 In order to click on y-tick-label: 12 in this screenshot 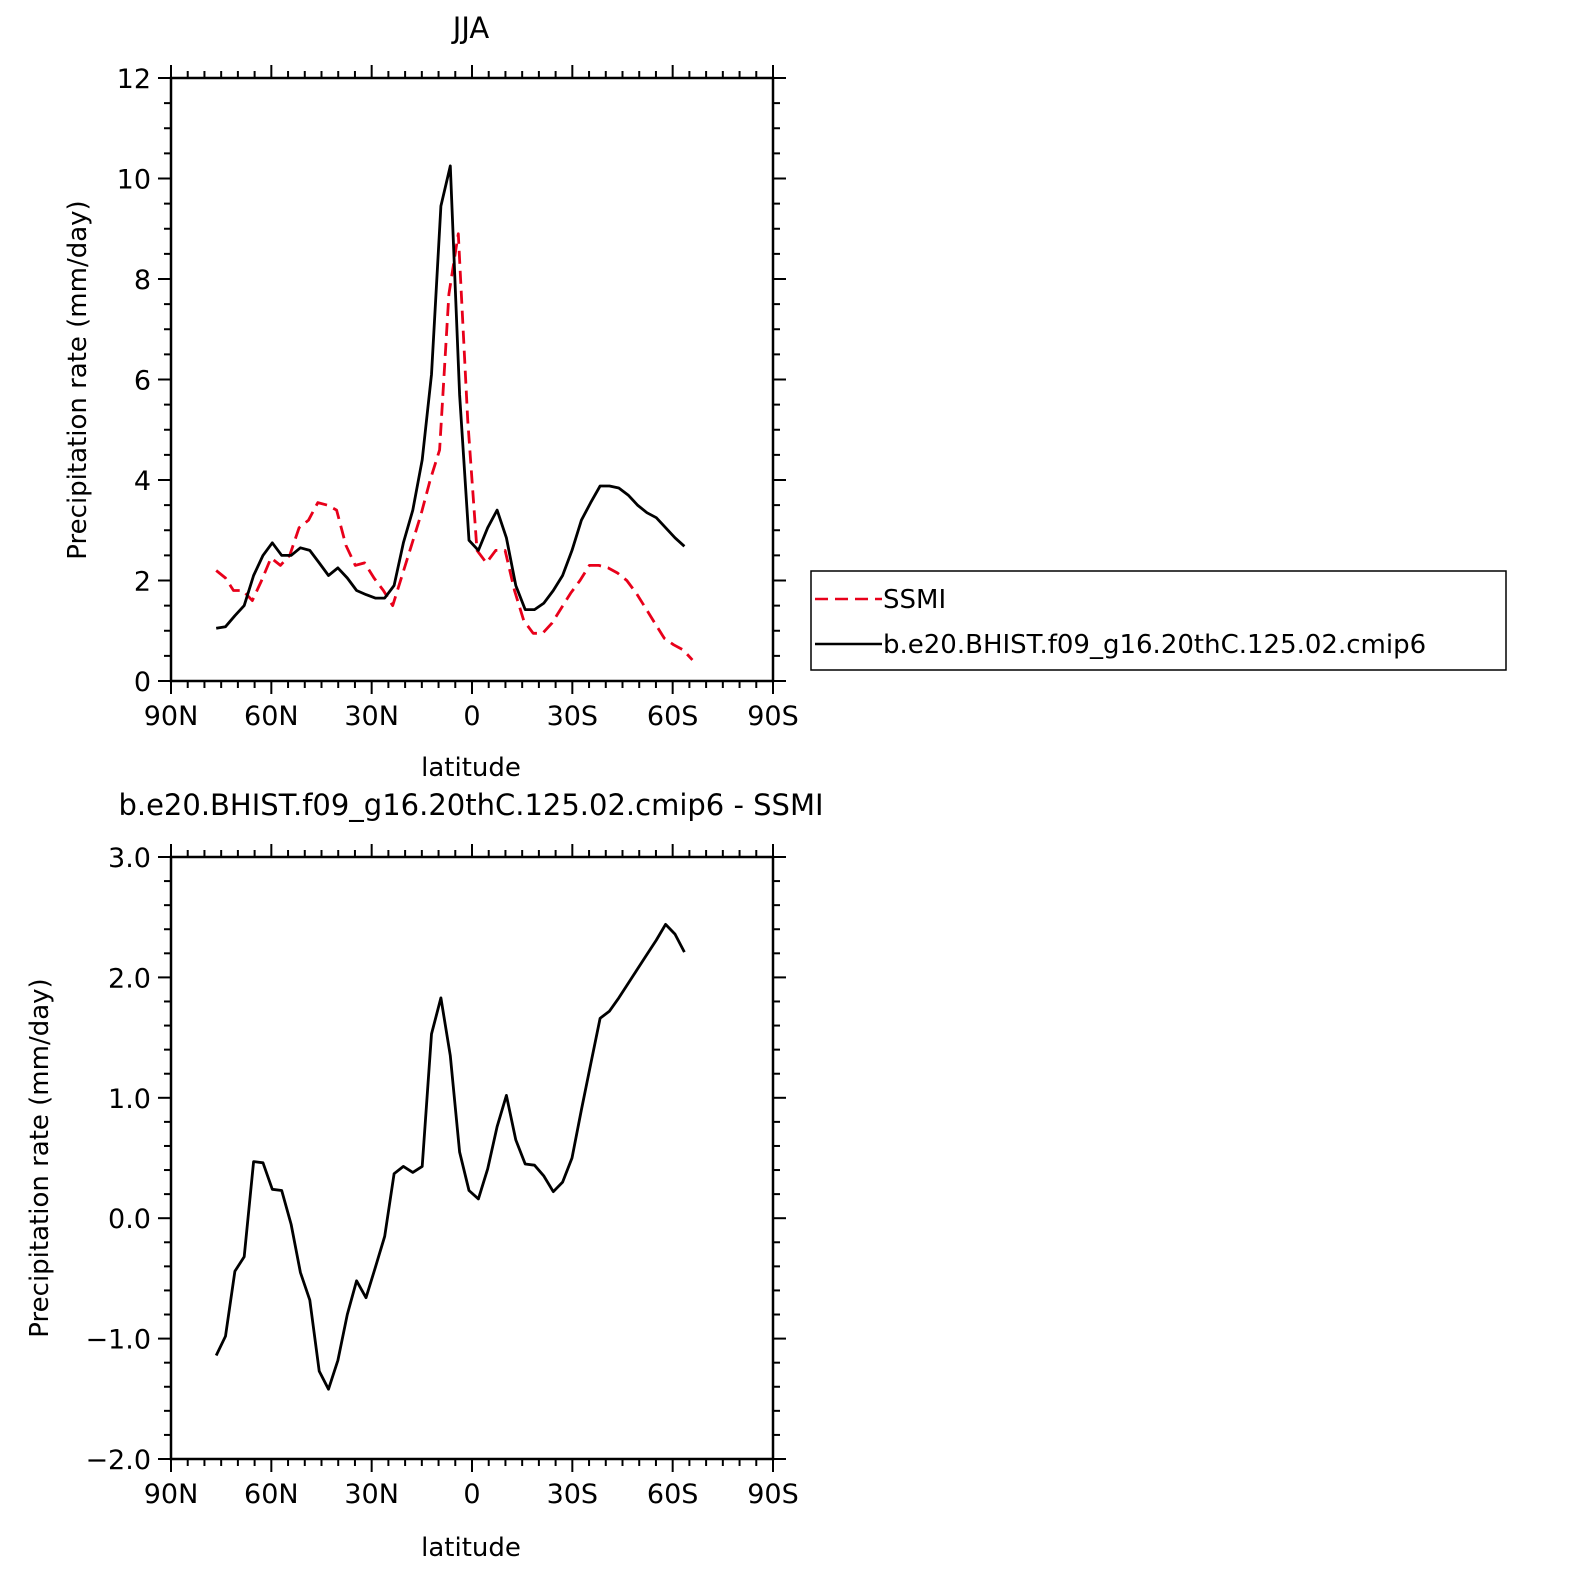, I will do `click(134, 79)`.